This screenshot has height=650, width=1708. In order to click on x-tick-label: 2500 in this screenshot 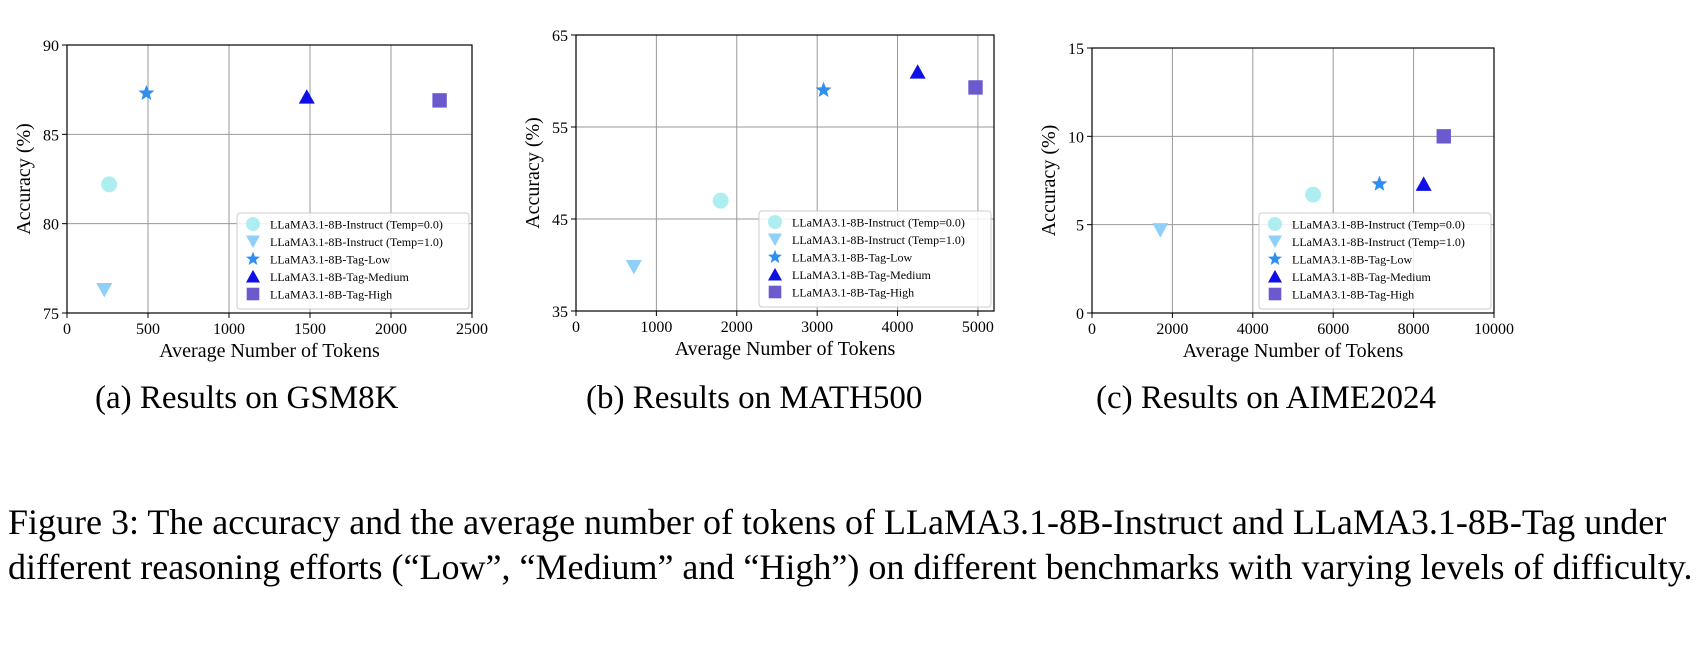, I will do `click(472, 329)`.